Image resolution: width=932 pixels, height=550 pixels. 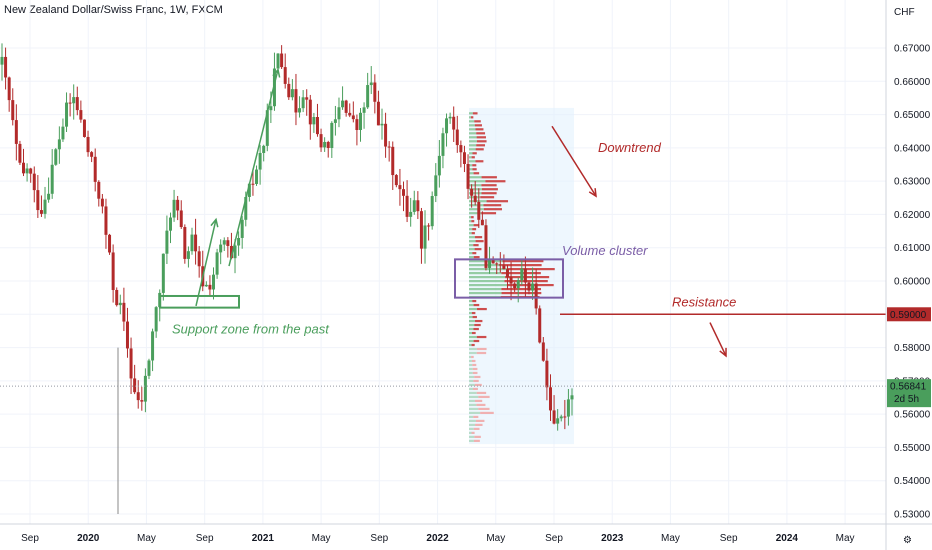 What do you see at coordinates (276, 72) in the screenshot?
I see `uptrend-arrow-large-head` at bounding box center [276, 72].